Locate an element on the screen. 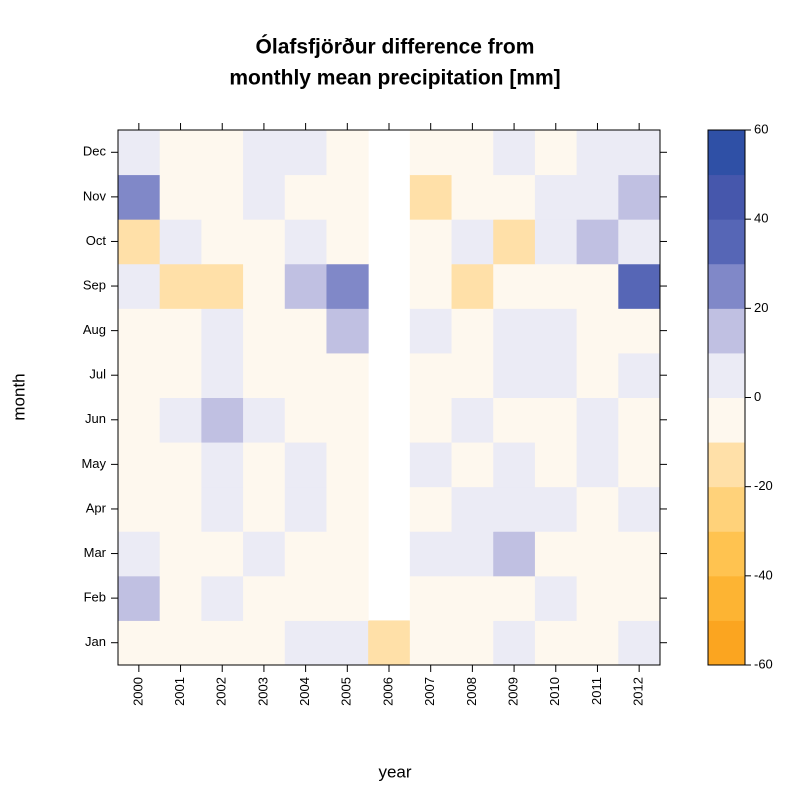 The height and width of the screenshot is (785, 790). x-tick-label: 2002 is located at coordinates (221, 691).